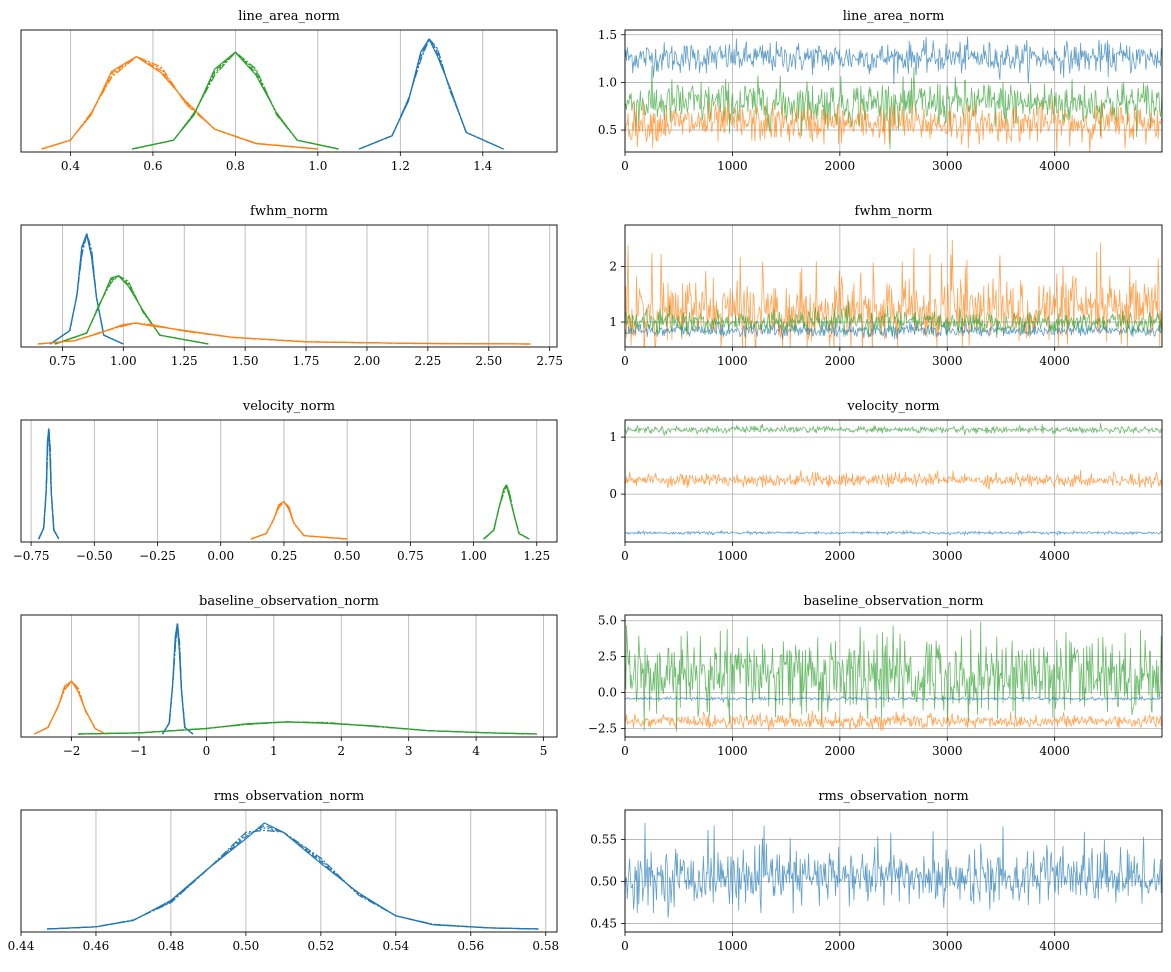 Image resolution: width=1171 pixels, height=972 pixels. I want to click on y-tick-label: 2.5, so click(607, 657).